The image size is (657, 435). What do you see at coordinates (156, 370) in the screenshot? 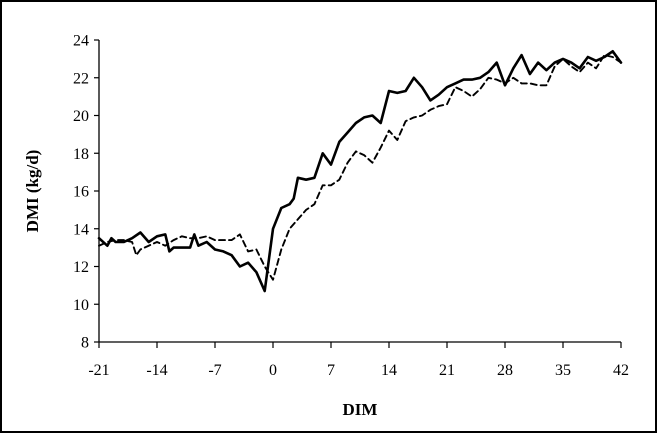
I see `x-tick-label: -14` at bounding box center [156, 370].